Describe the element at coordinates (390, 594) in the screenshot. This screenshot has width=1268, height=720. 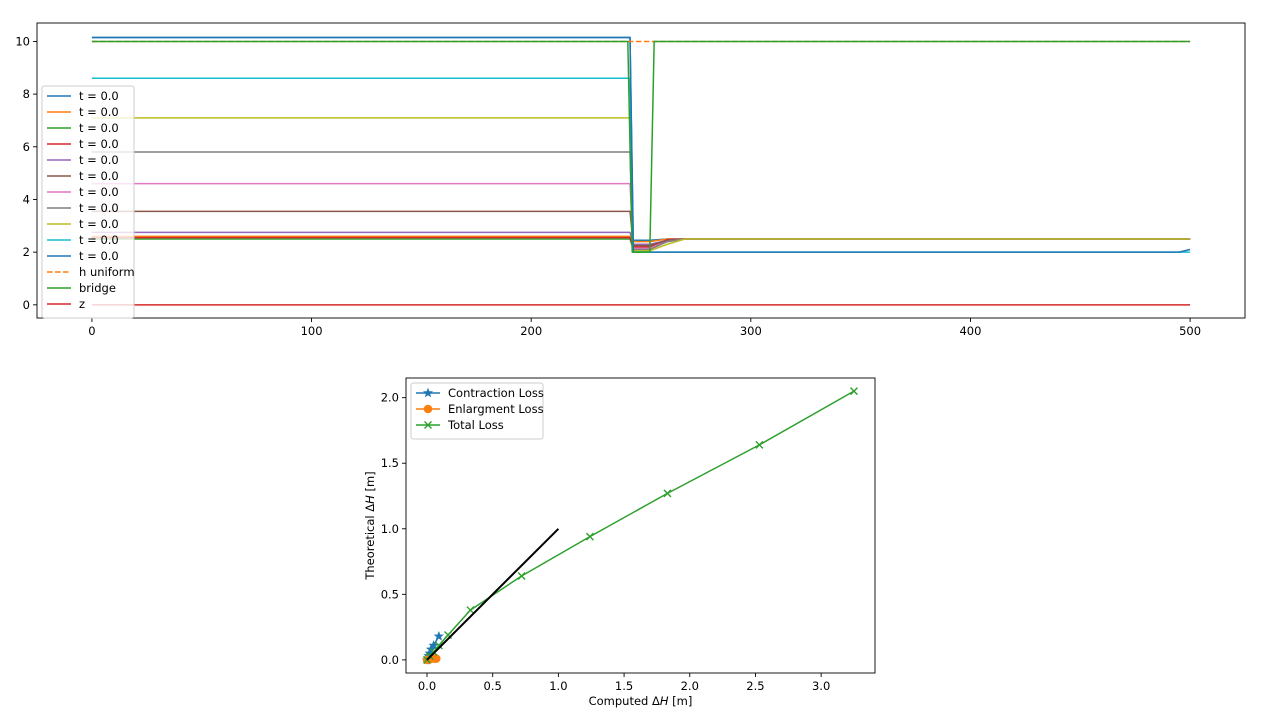
I see `y-tick-label: 0.5` at that location.